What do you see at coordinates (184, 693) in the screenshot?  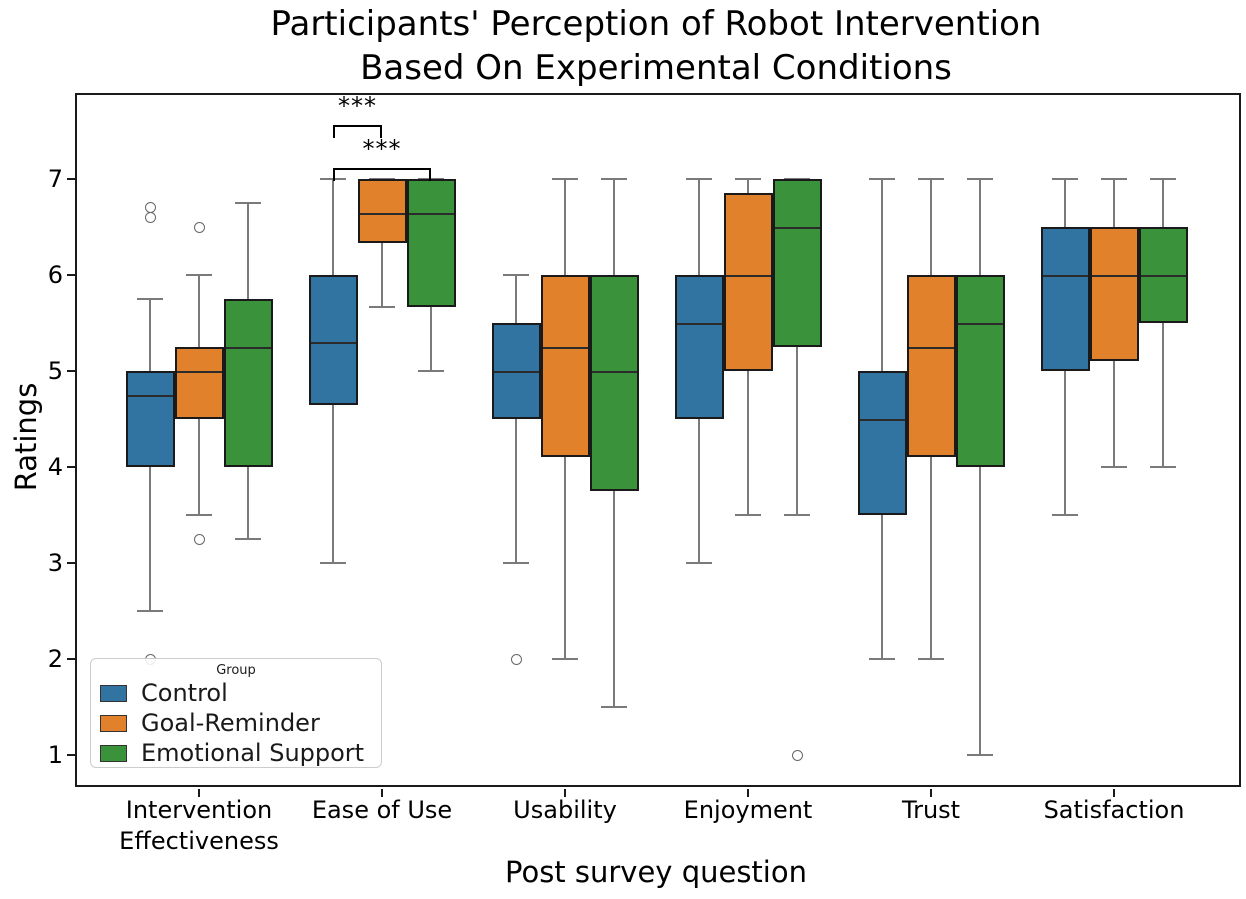 I see `legend-label-control: Control` at bounding box center [184, 693].